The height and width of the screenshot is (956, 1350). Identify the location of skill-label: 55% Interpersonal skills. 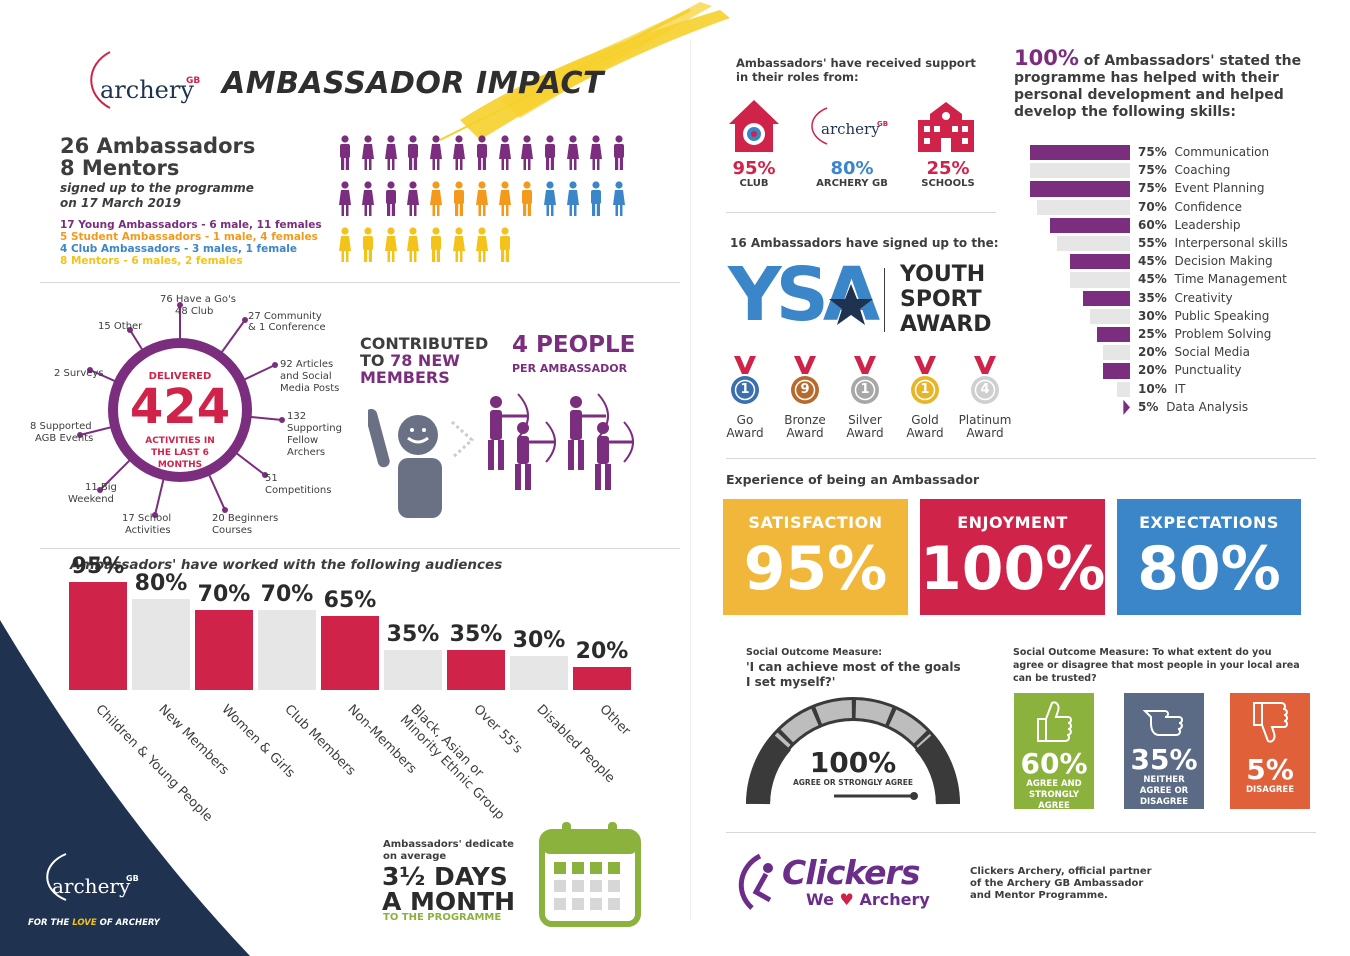
(1213, 243).